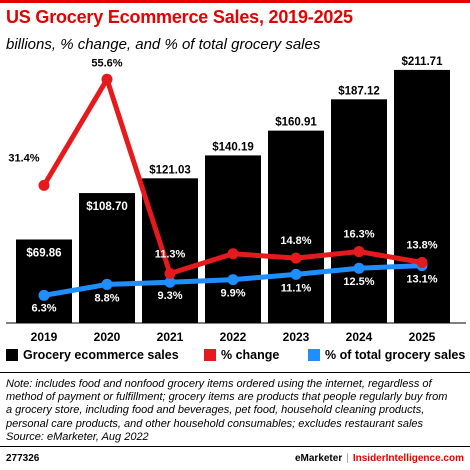 This screenshot has width=470, height=470. I want to click on chart-id: 277326, so click(23, 458).